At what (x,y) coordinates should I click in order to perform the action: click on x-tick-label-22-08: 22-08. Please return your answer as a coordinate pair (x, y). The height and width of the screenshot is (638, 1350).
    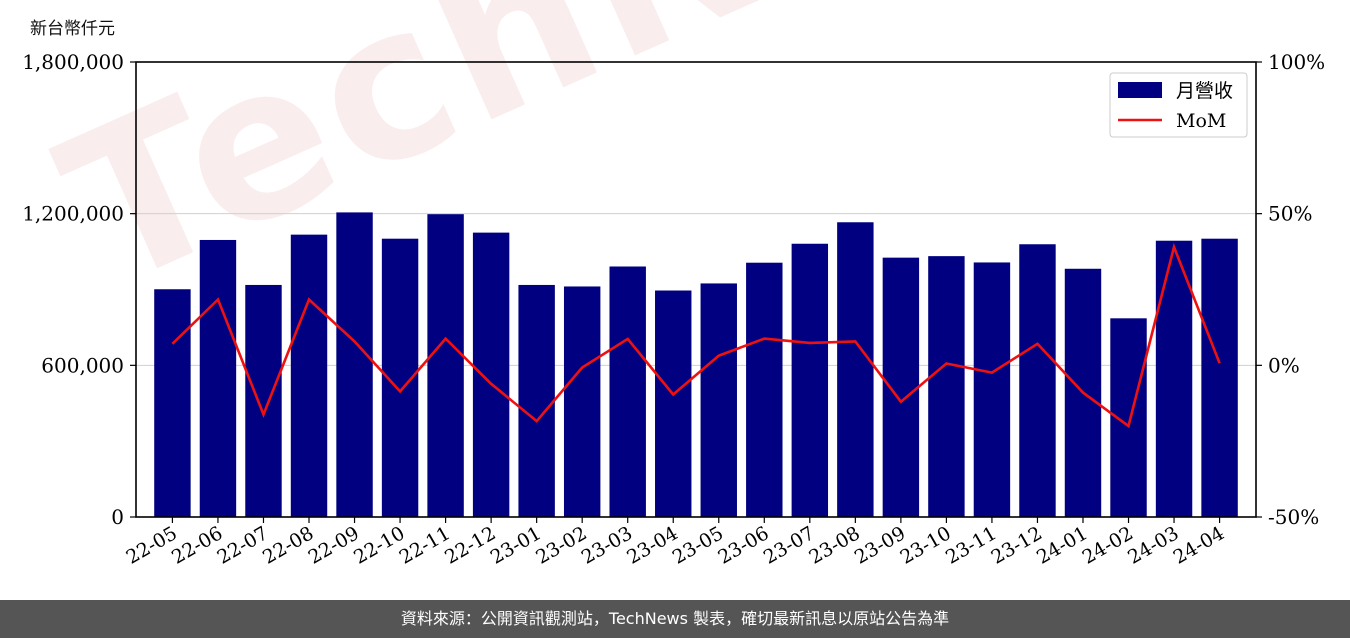
    Looking at the image, I should click on (288, 545).